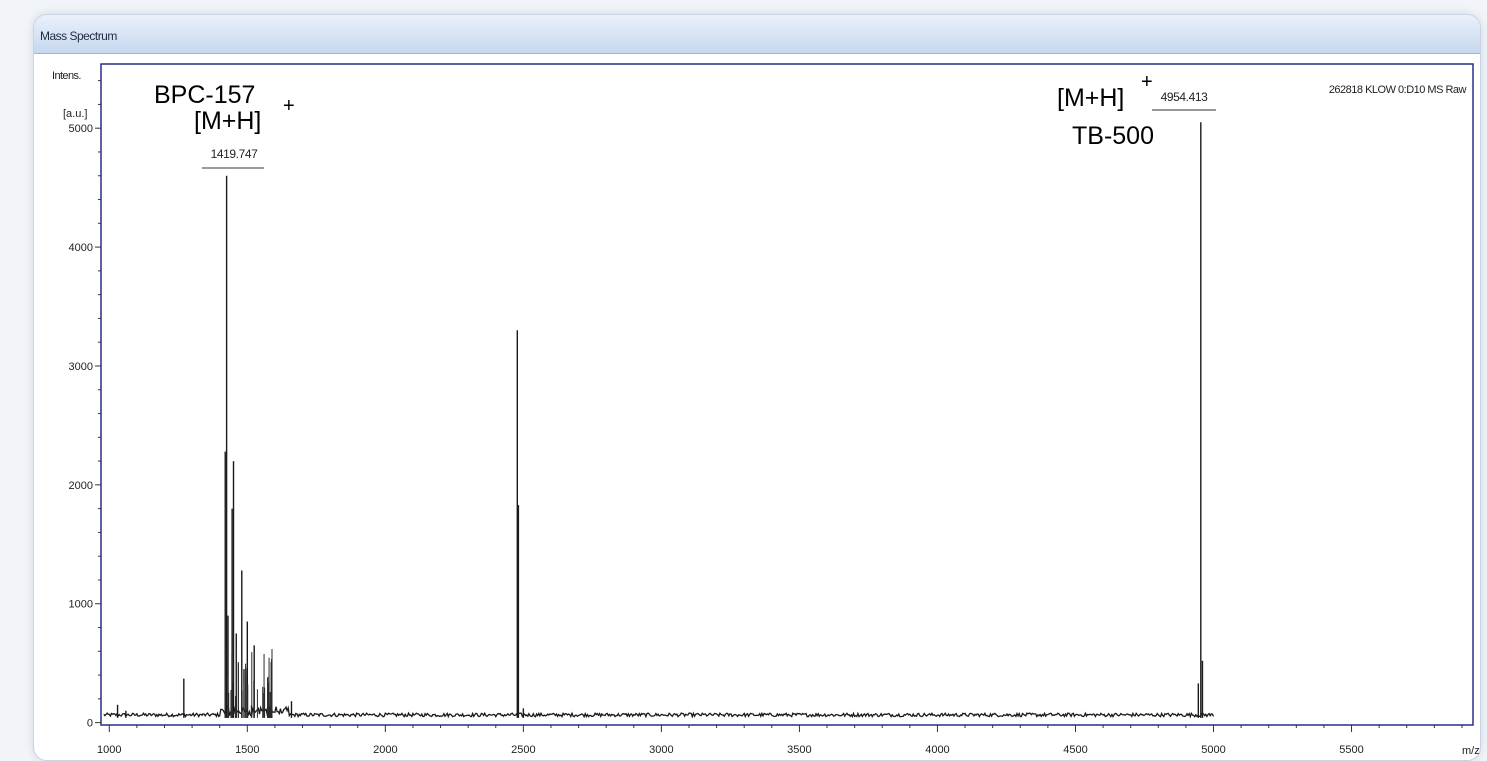  What do you see at coordinates (81, 367) in the screenshot?
I see `y-tick-label: 3000` at bounding box center [81, 367].